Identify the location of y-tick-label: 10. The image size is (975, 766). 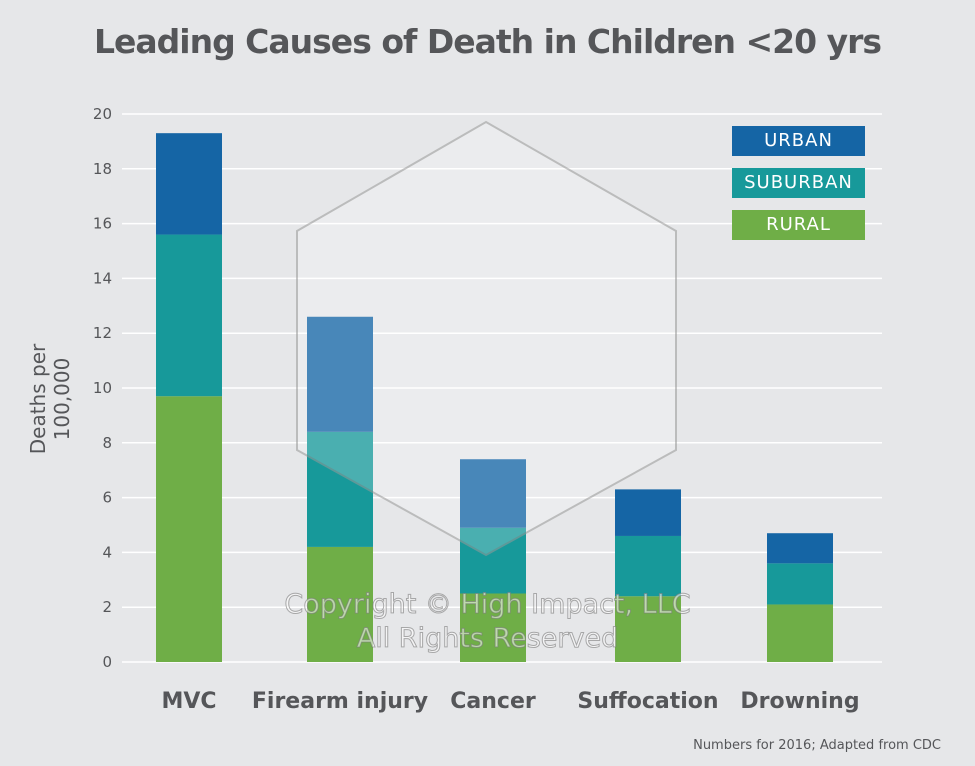
(102, 388).